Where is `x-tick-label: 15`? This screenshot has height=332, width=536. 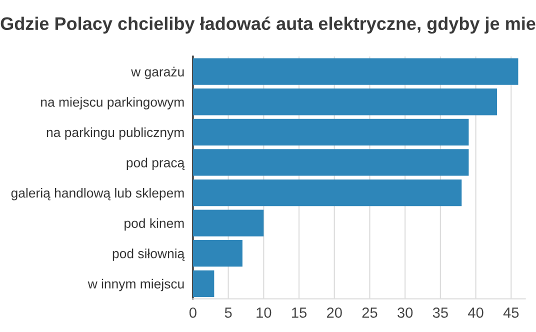
x-tick-label: 15 is located at coordinates (299, 313).